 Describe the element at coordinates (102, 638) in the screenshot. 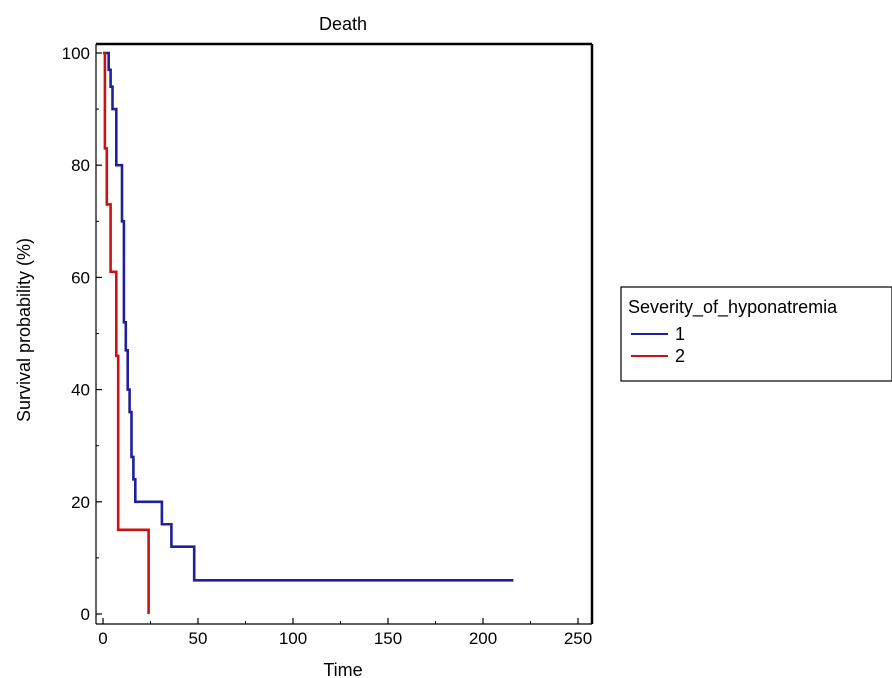

I see `x-tick-label-0: 0` at that location.